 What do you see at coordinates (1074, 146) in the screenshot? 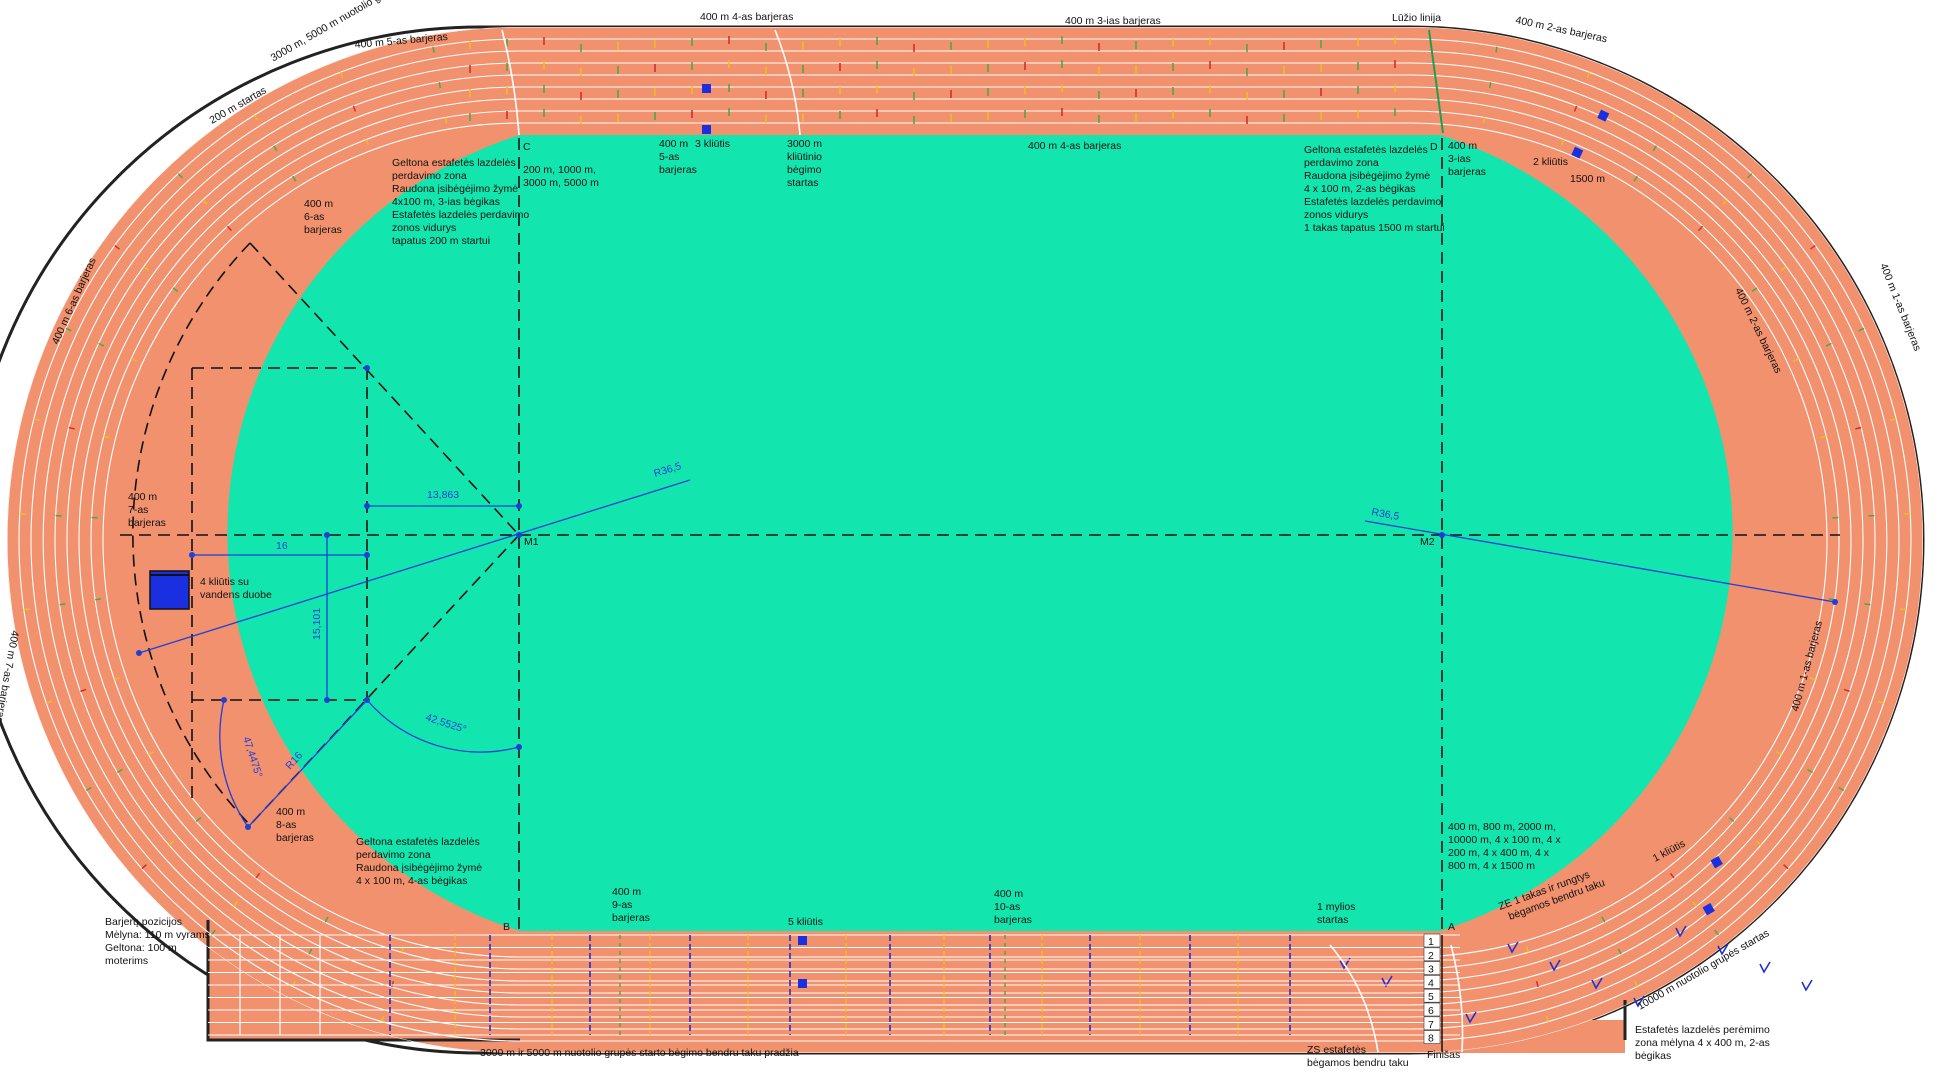
I see `label-h4-mid: 400 m 4-as barjeras` at bounding box center [1074, 146].